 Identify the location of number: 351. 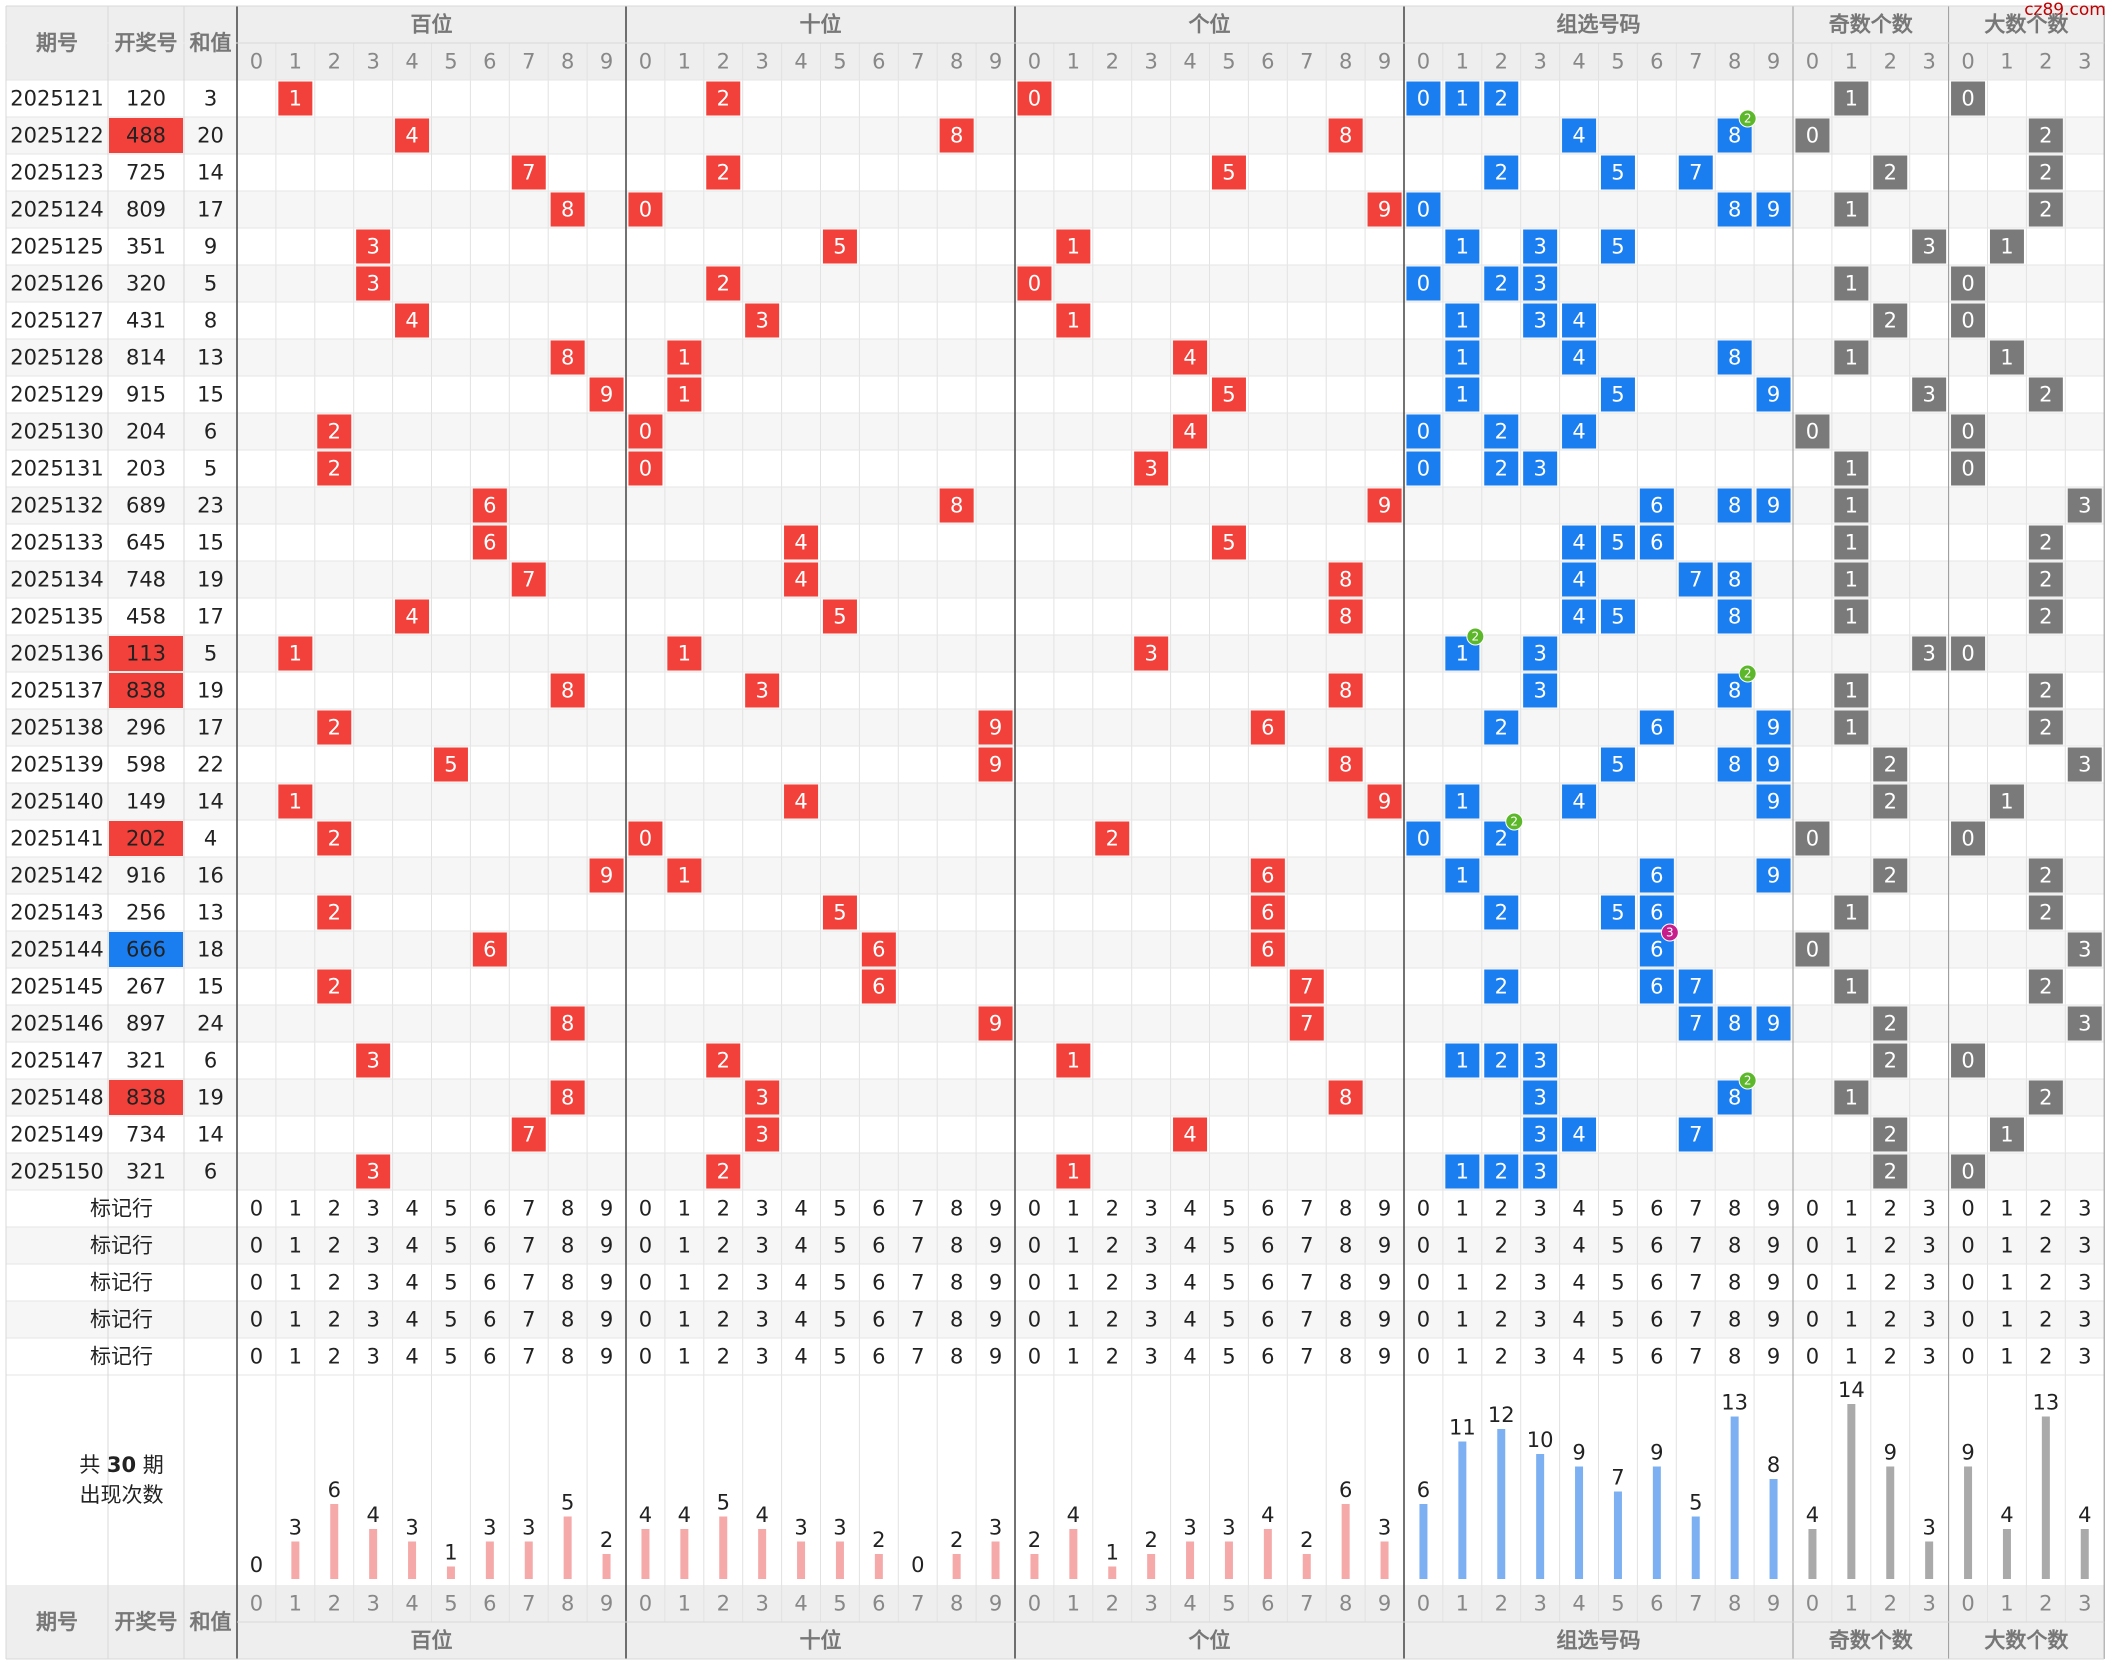
(146, 247).